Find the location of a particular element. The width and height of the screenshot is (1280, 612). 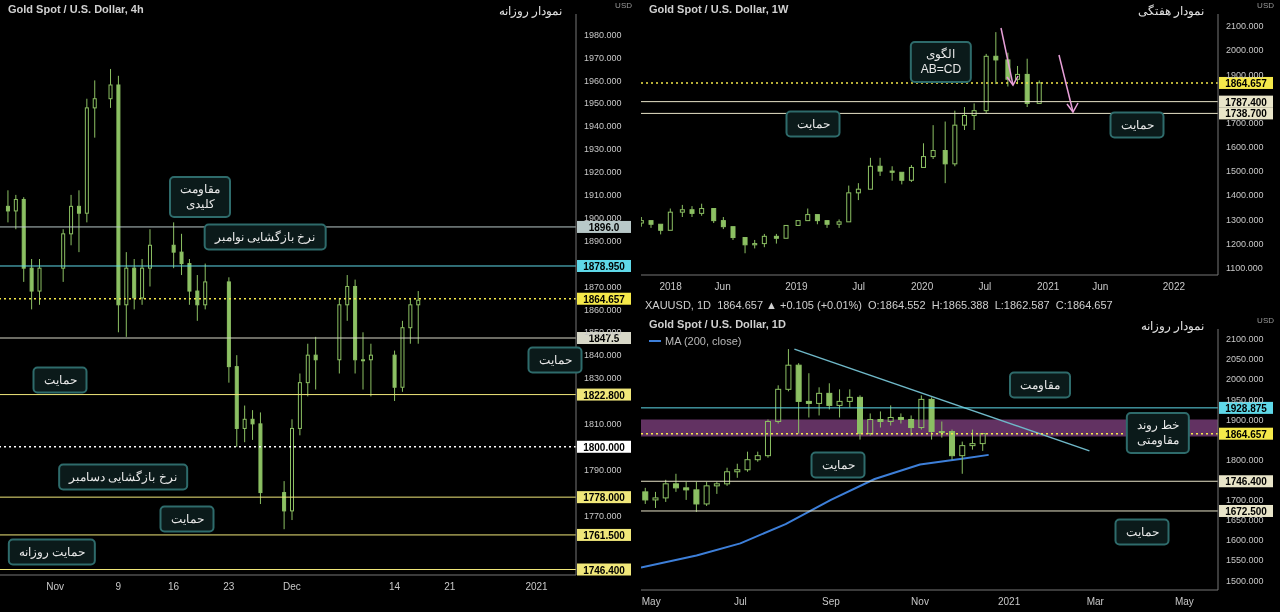

y-tick-label: 1830.000 is located at coordinates (603, 378).